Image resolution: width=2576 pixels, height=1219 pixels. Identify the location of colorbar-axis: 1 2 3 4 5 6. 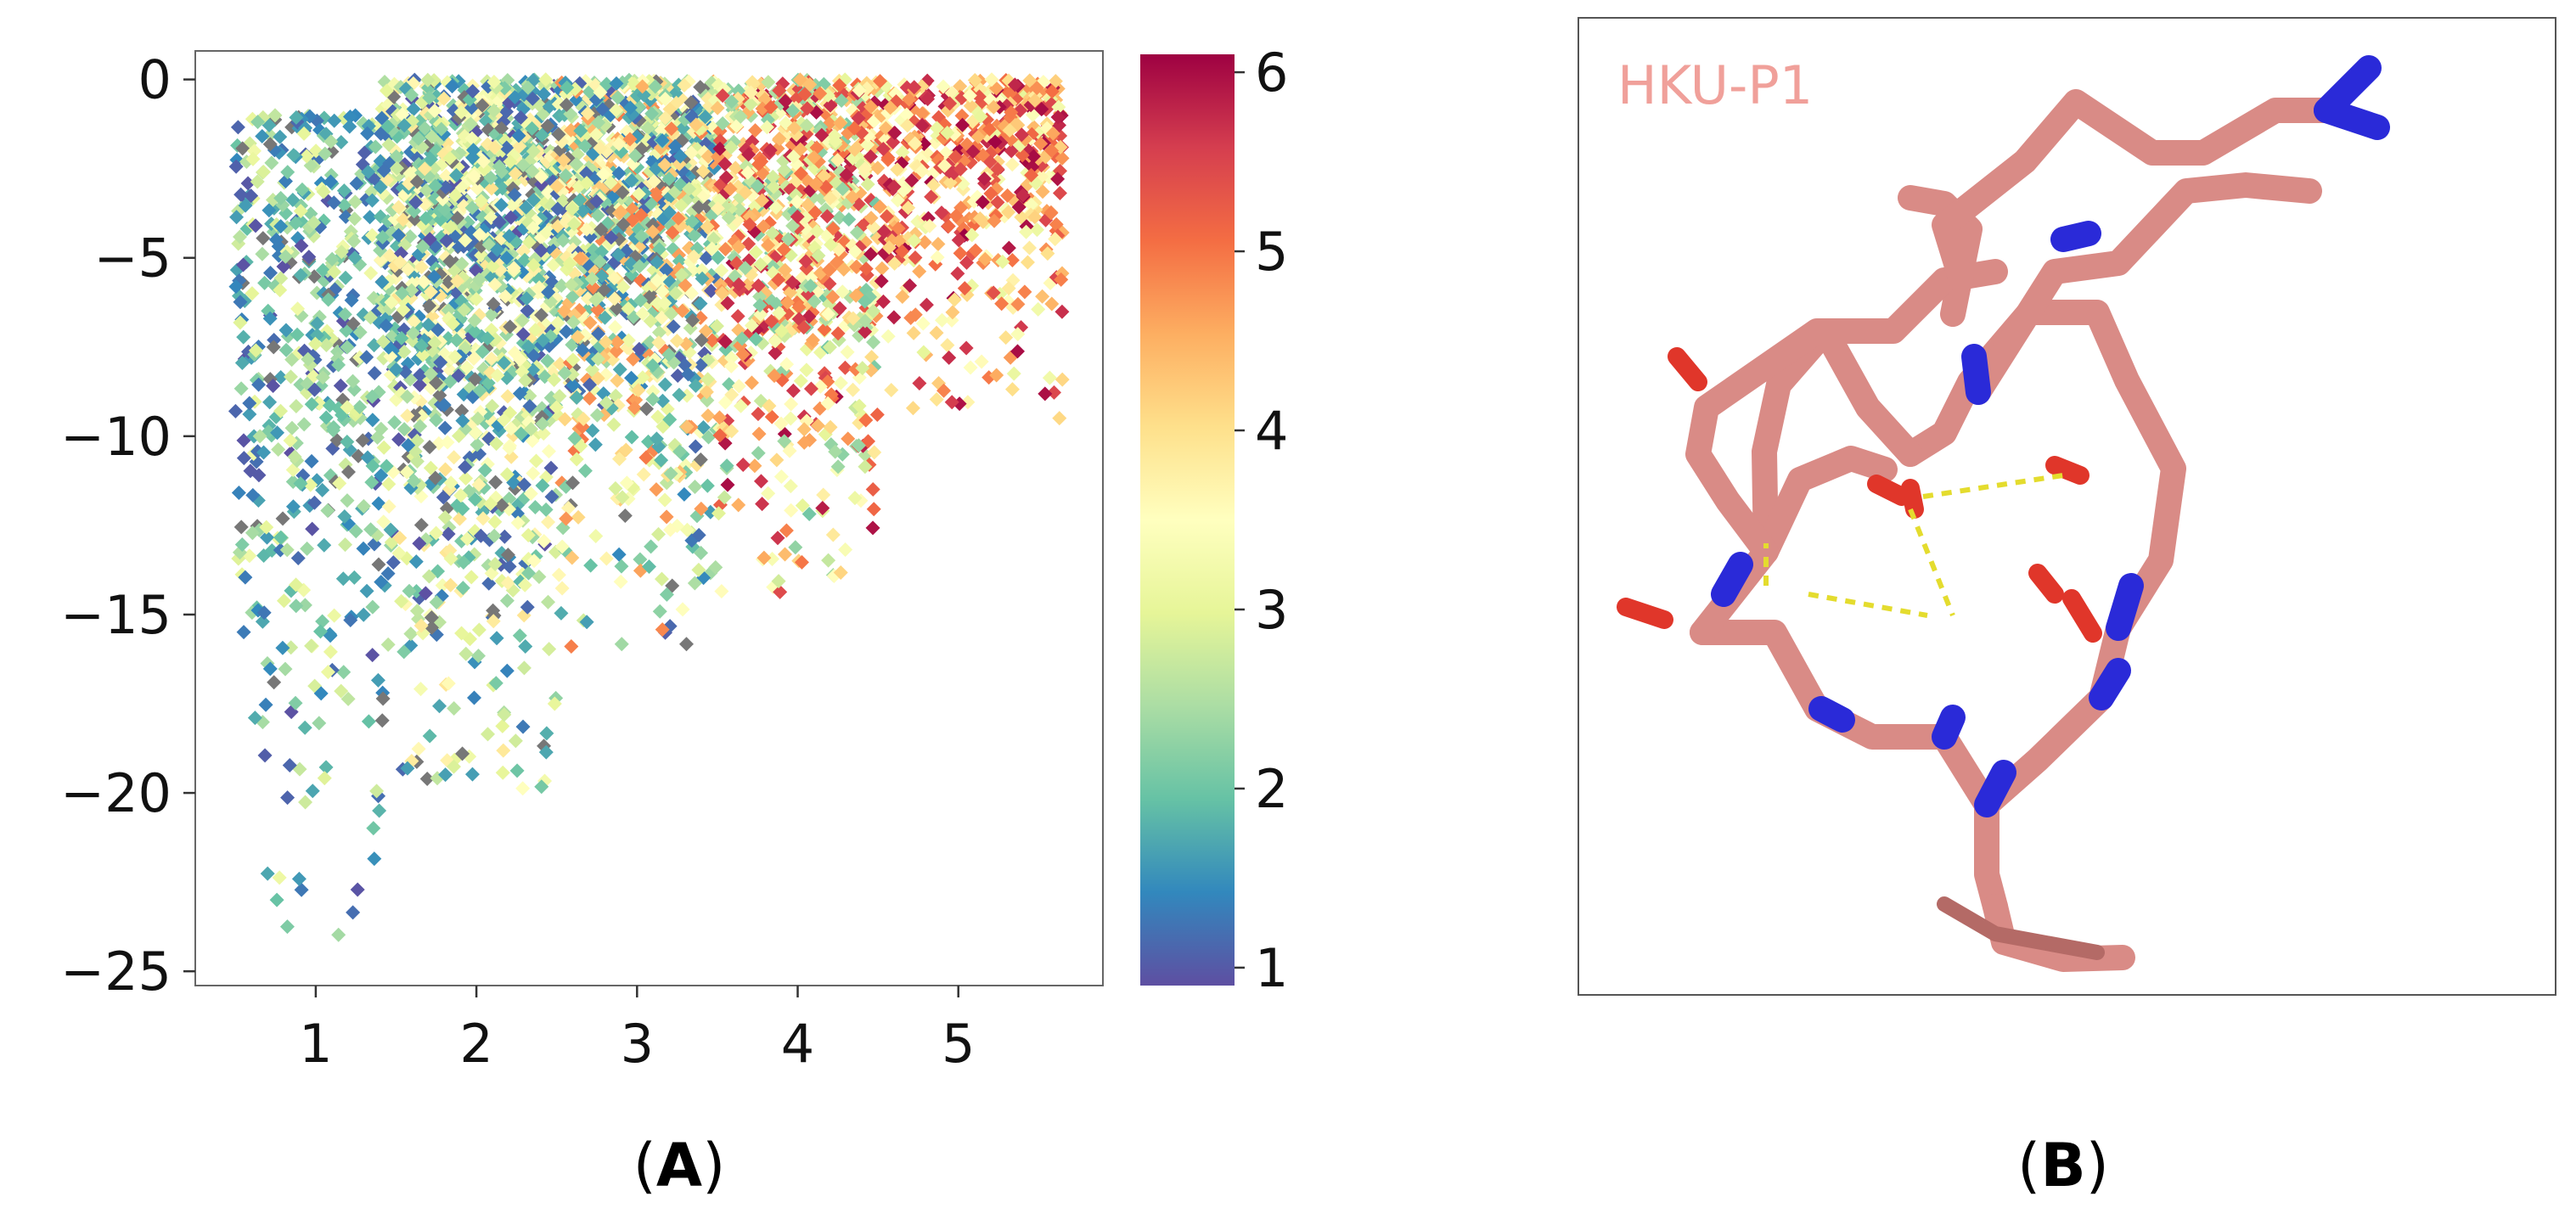
(1261, 520).